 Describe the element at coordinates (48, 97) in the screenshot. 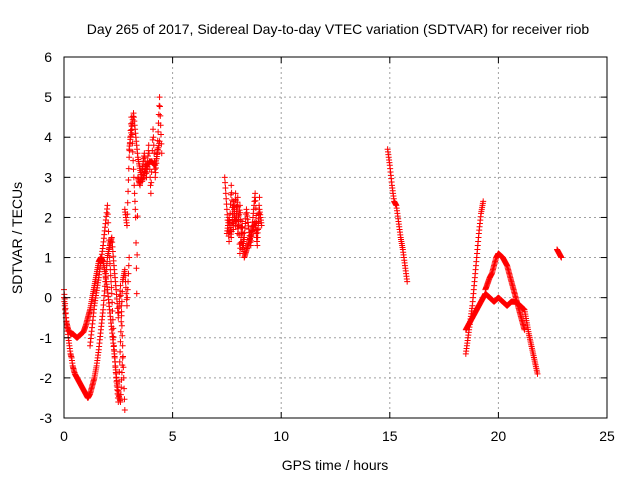

I see `y-tick-label: 5` at that location.